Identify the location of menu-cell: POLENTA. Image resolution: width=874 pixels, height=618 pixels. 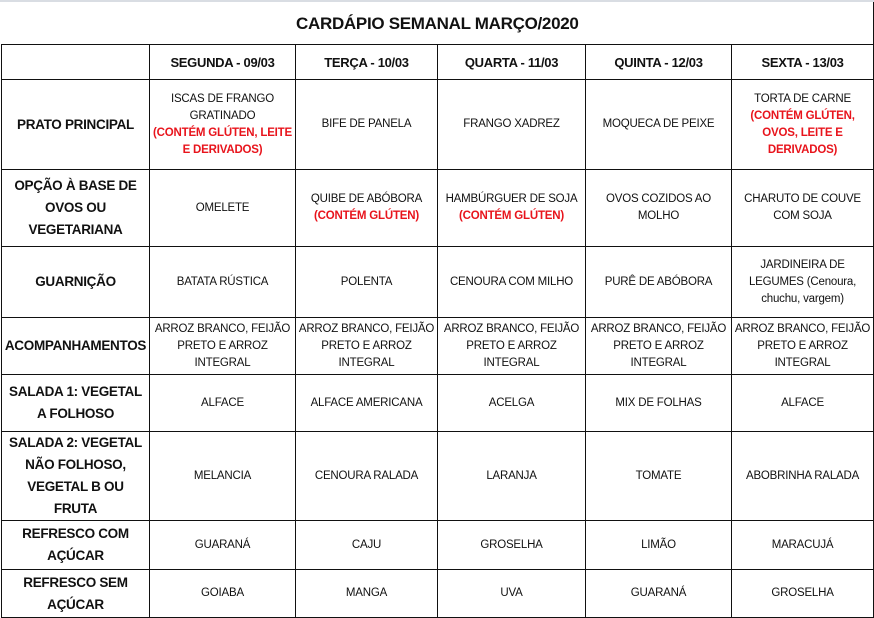
(366, 282).